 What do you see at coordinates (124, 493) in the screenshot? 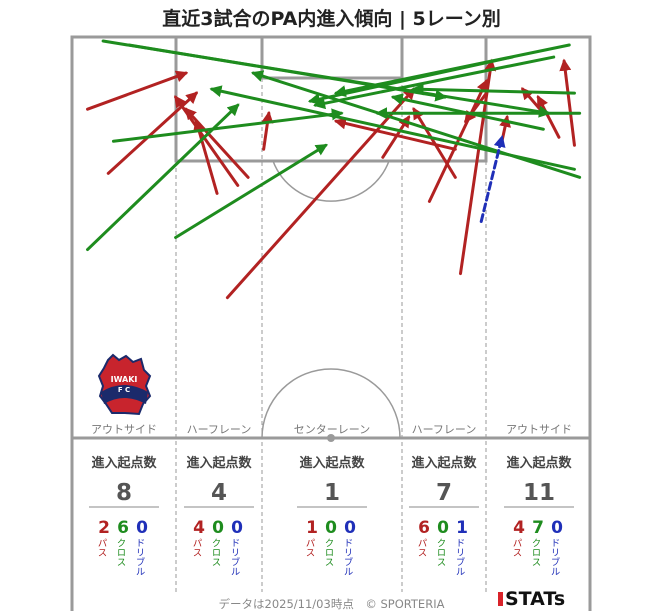
I see `lane-total-count: 8` at bounding box center [124, 493].